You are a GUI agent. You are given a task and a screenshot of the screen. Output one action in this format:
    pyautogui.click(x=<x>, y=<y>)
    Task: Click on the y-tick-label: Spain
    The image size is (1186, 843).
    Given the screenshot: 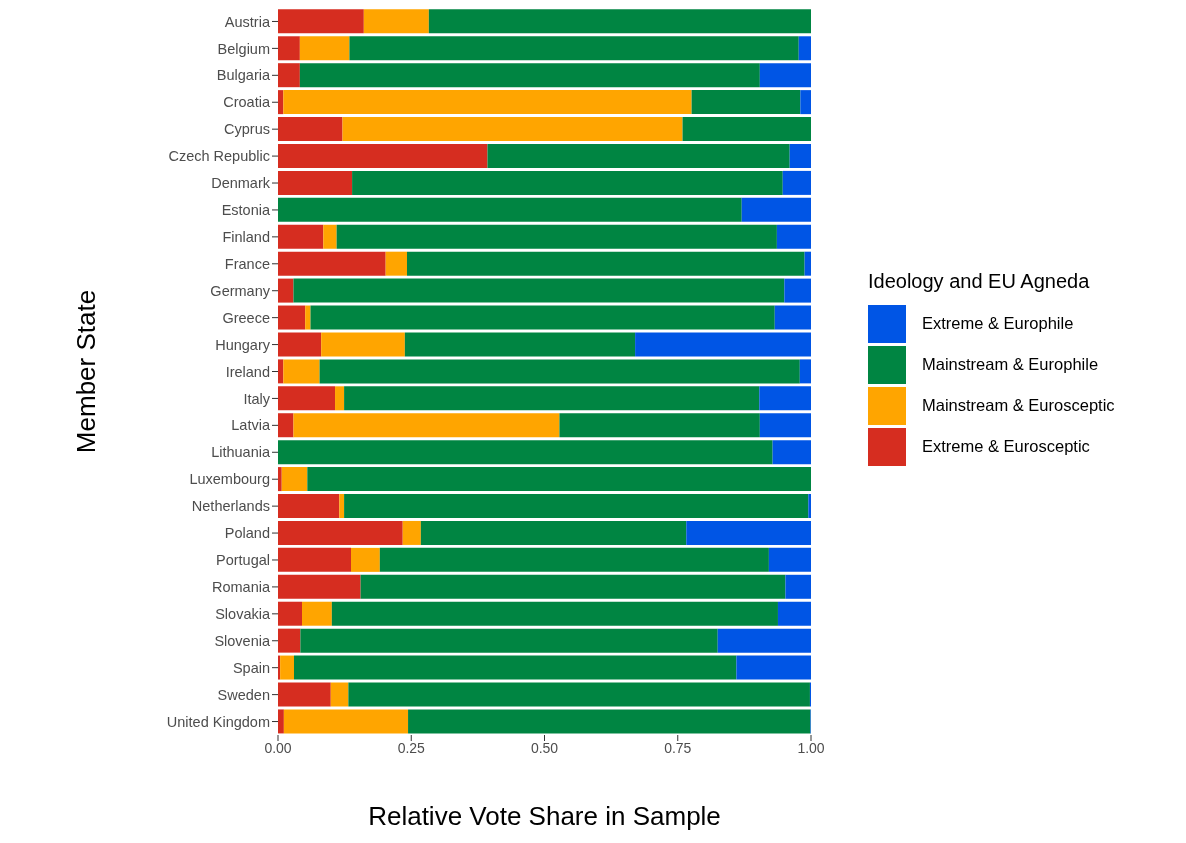 What is the action you would take?
    pyautogui.click(x=251, y=667)
    